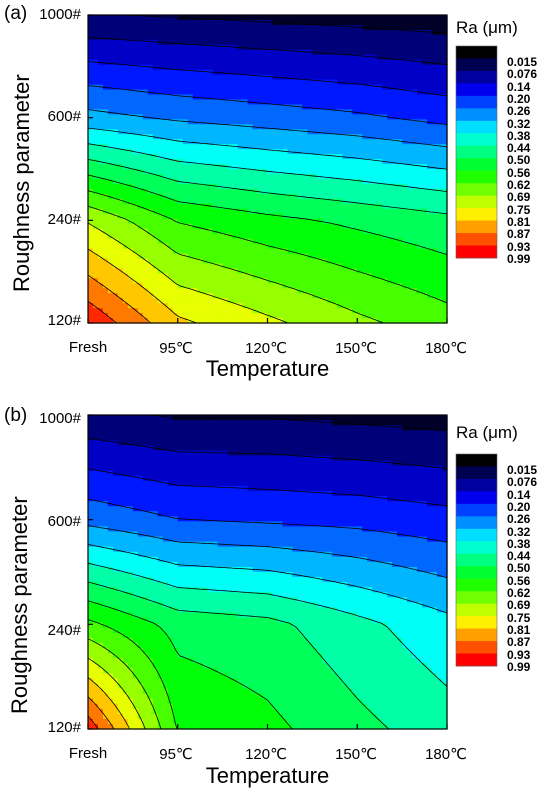 This screenshot has height=794, width=550. Describe the element at coordinates (446, 348) in the screenshot. I see `x-tick-label: 180℃` at that location.